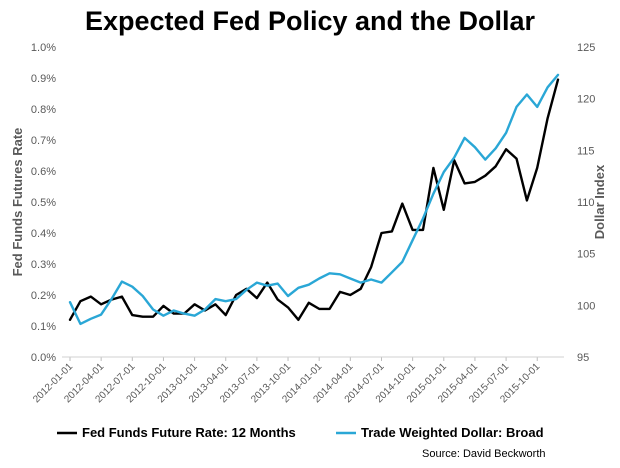 The image size is (620, 468). I want to click on left-tick-label: 1.0%, so click(43, 48).